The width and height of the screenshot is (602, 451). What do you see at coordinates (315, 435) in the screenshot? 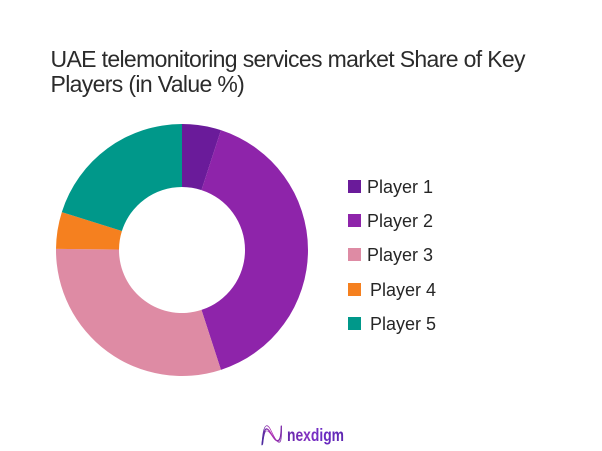
I see `svg-text: nexdigm` at bounding box center [315, 435].